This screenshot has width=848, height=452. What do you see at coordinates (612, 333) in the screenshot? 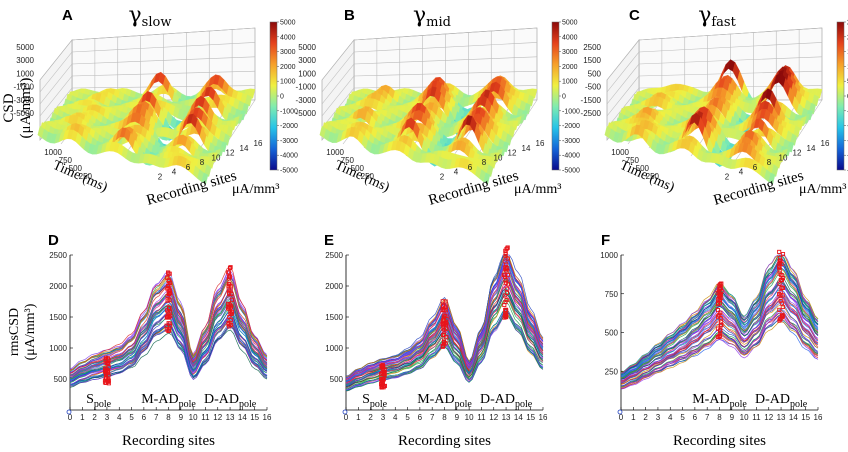
I see `y-tick-label: 500` at bounding box center [612, 333].